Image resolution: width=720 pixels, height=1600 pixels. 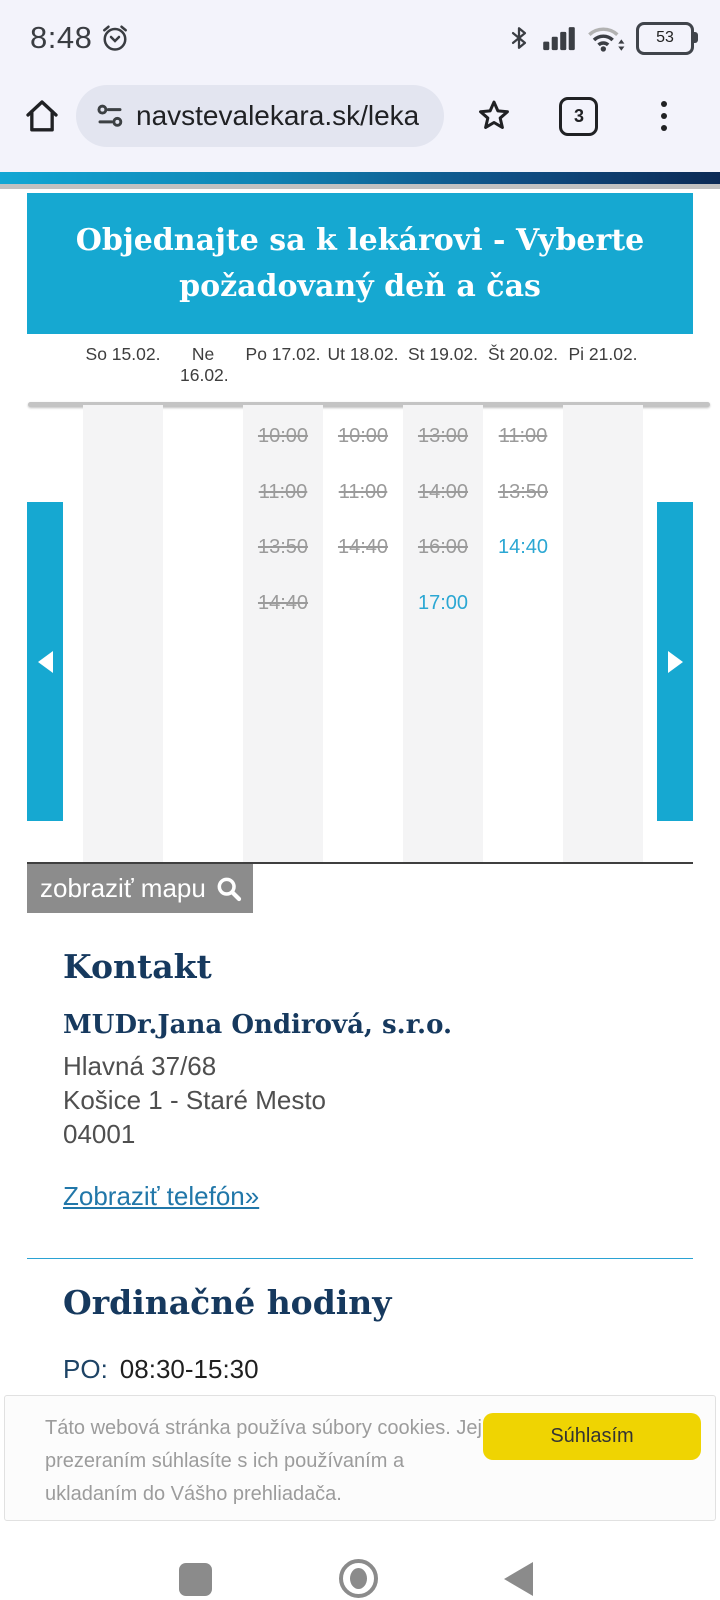 What do you see at coordinates (137, 966) in the screenshot?
I see `contact-heading: Kontakt` at bounding box center [137, 966].